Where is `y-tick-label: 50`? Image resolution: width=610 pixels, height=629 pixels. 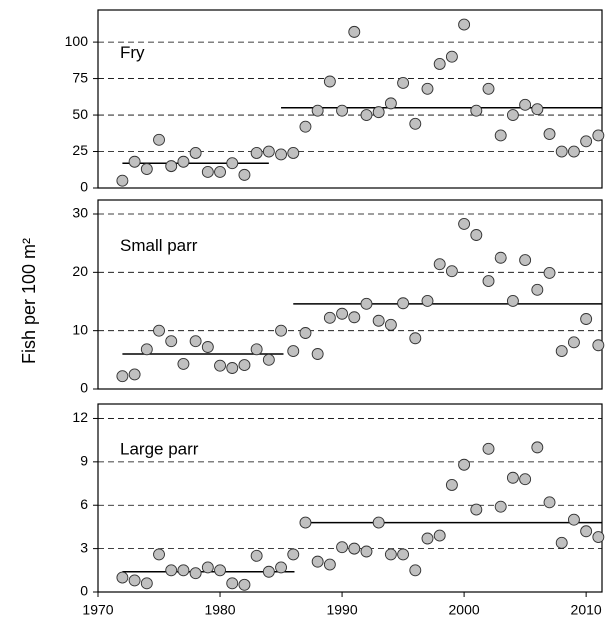
y-tick-label: 50 is located at coordinates (80, 114).